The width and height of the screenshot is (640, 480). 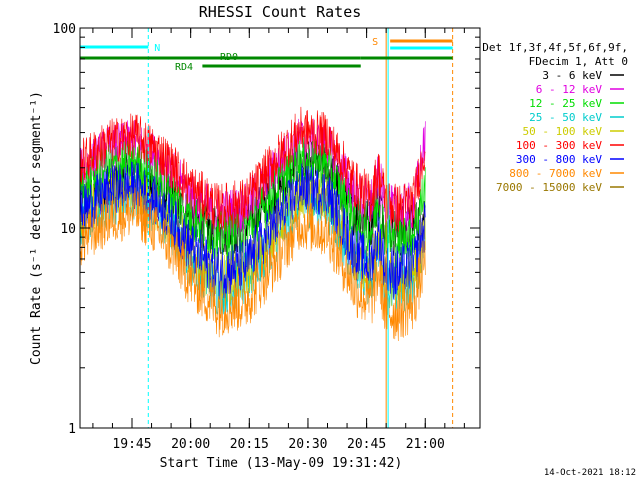 I want to click on legend-entry-label: 800 - 7000 keV, so click(x=555, y=173).